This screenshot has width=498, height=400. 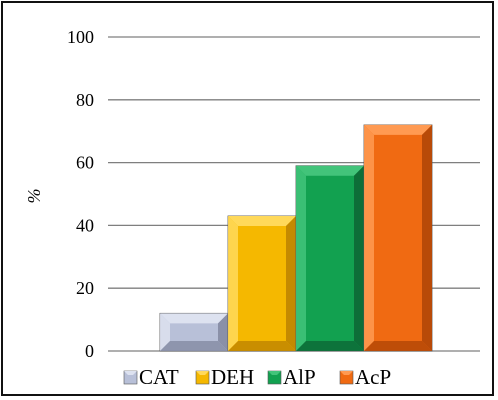 What do you see at coordinates (89, 351) in the screenshot?
I see `y-tick-label: 0` at bounding box center [89, 351].